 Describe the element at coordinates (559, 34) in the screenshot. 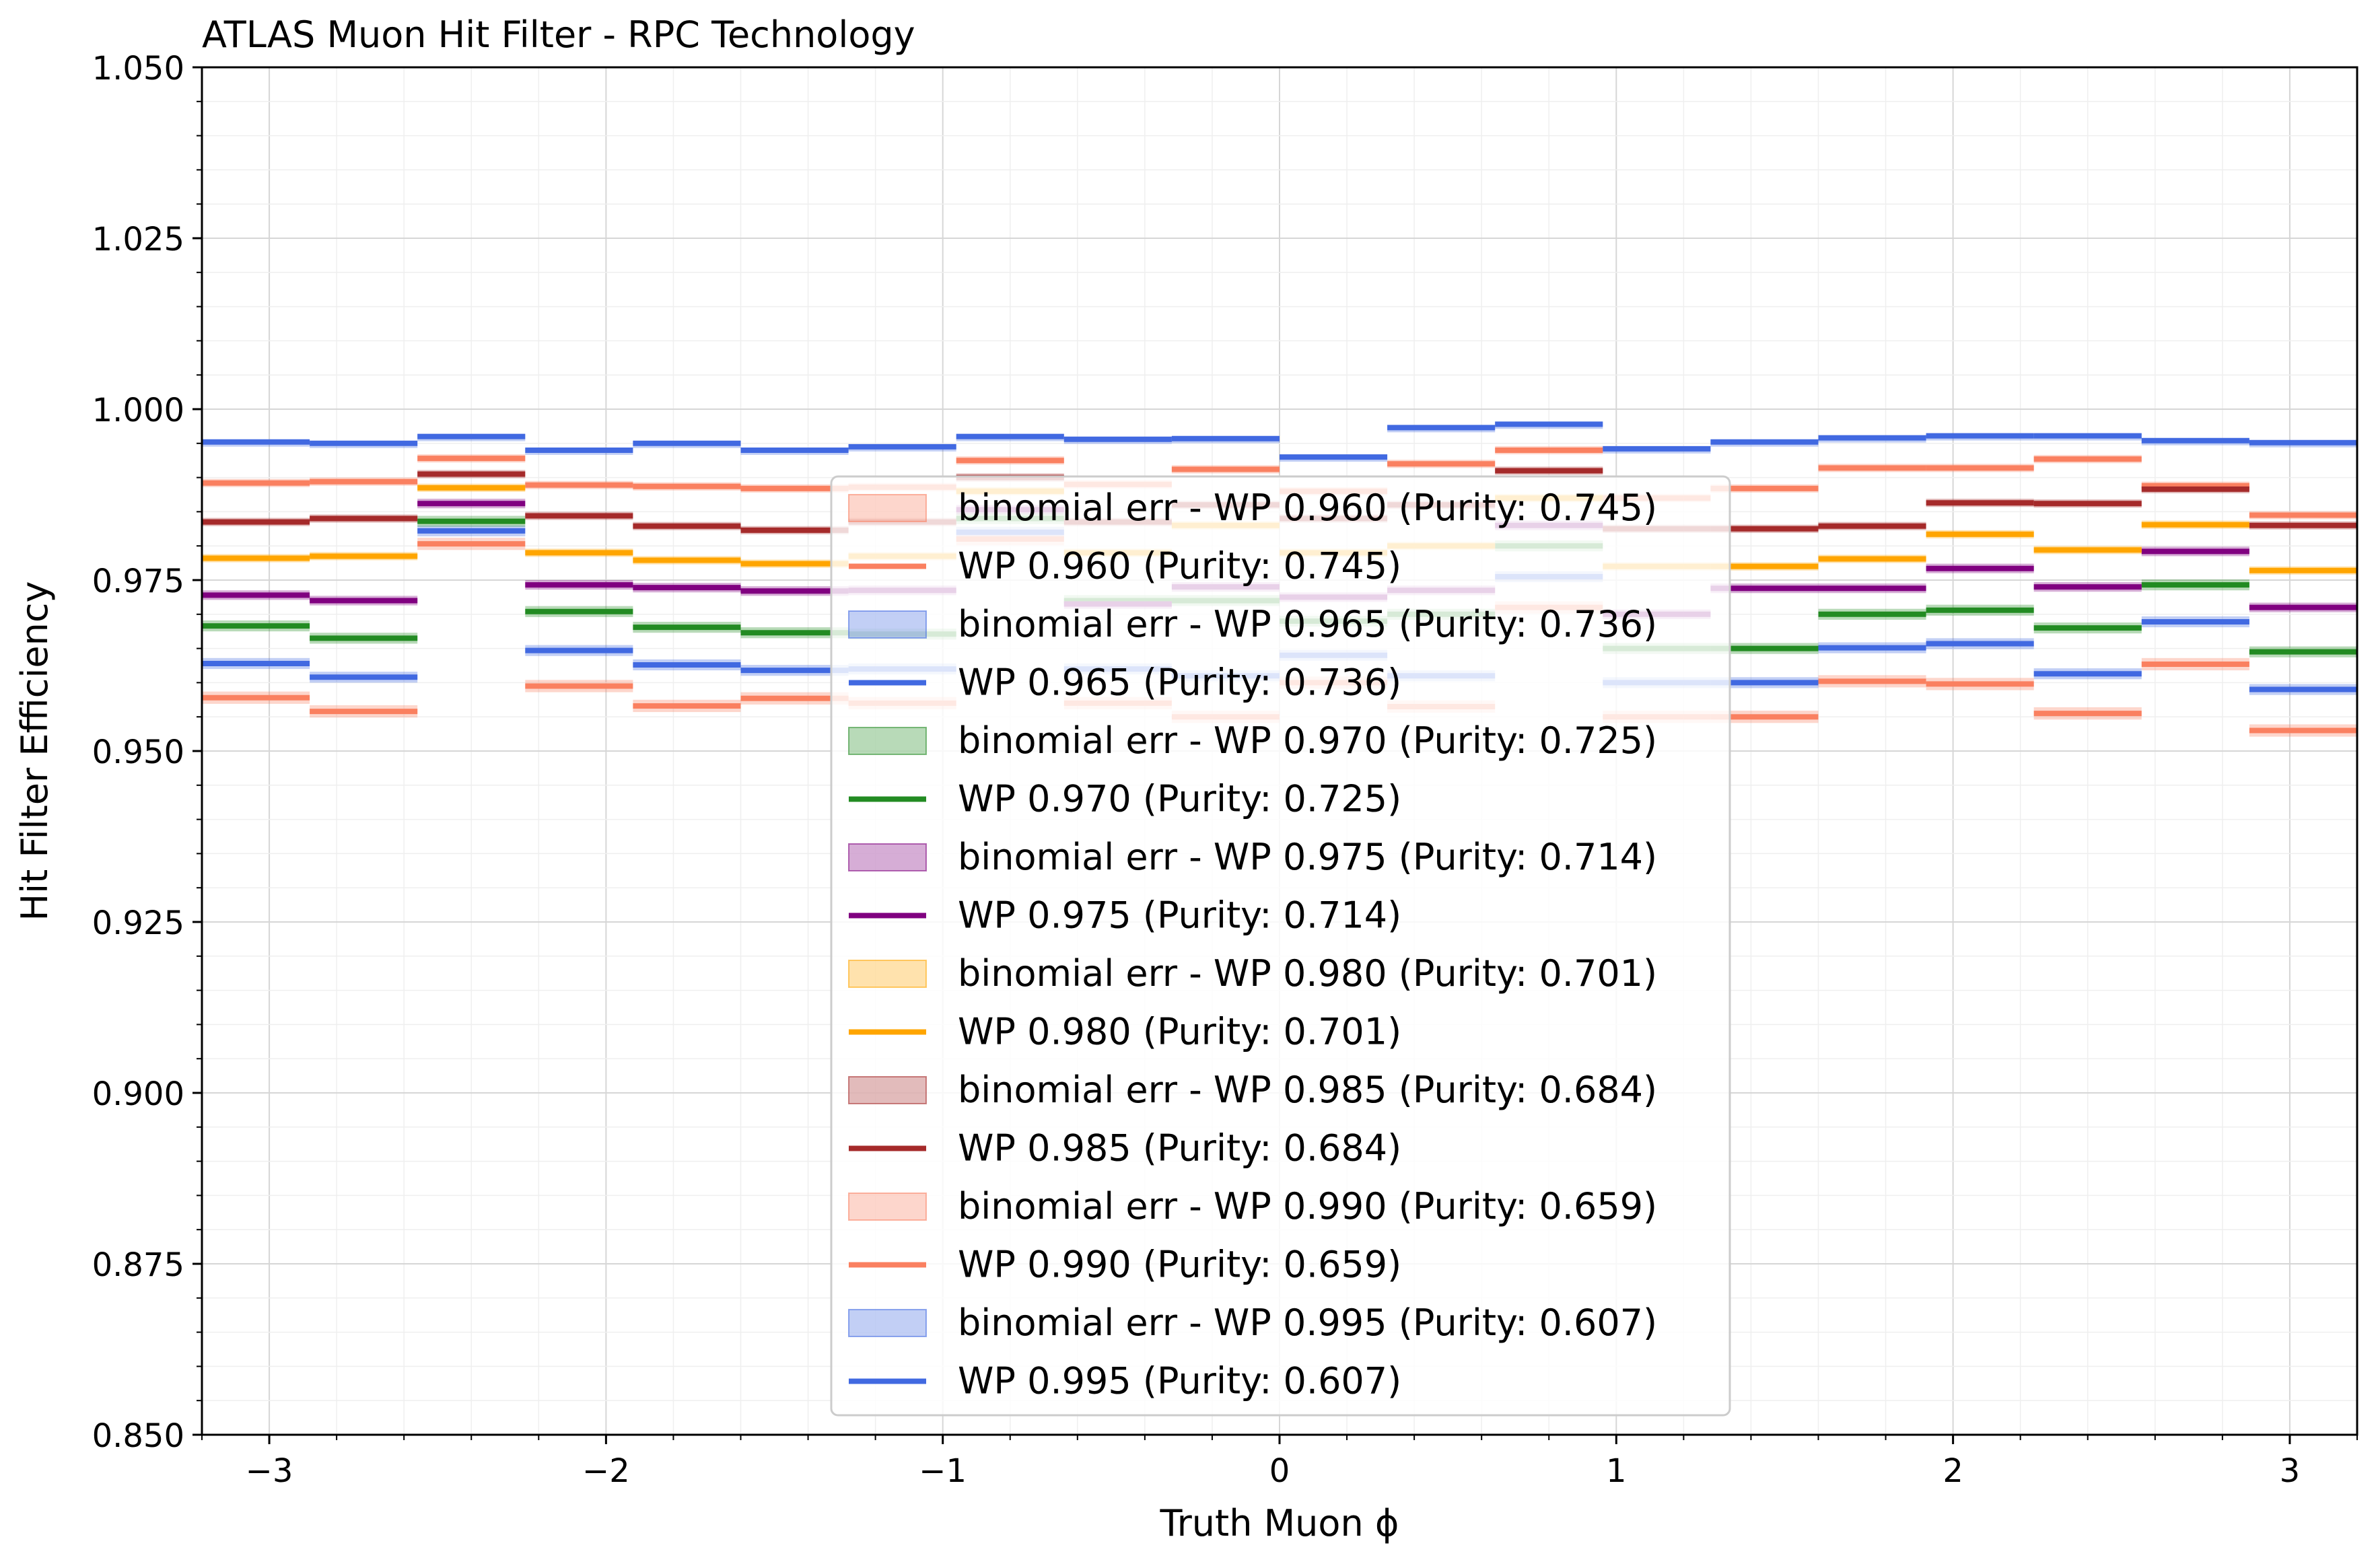

I see `chart-title: ATLAS Muon Hit Filter - RPC Technology` at that location.